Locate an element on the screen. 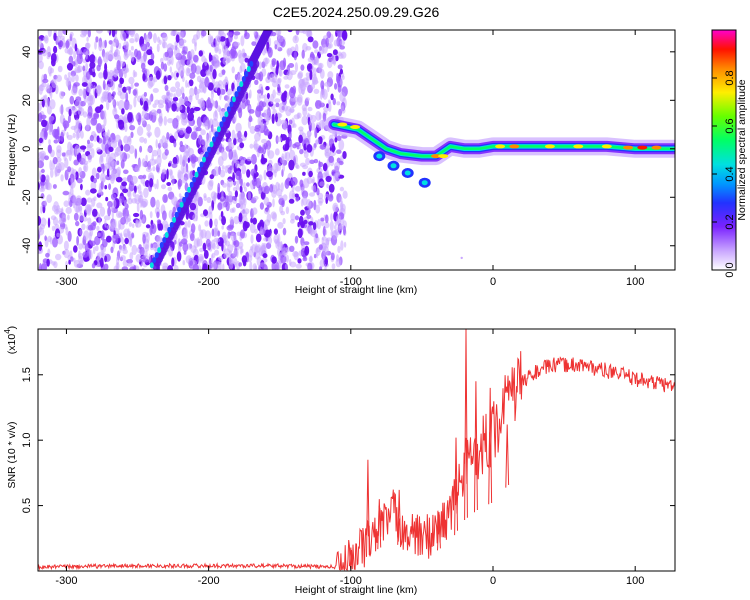 The width and height of the screenshot is (750, 600). snr-spike is located at coordinates (379, 524).